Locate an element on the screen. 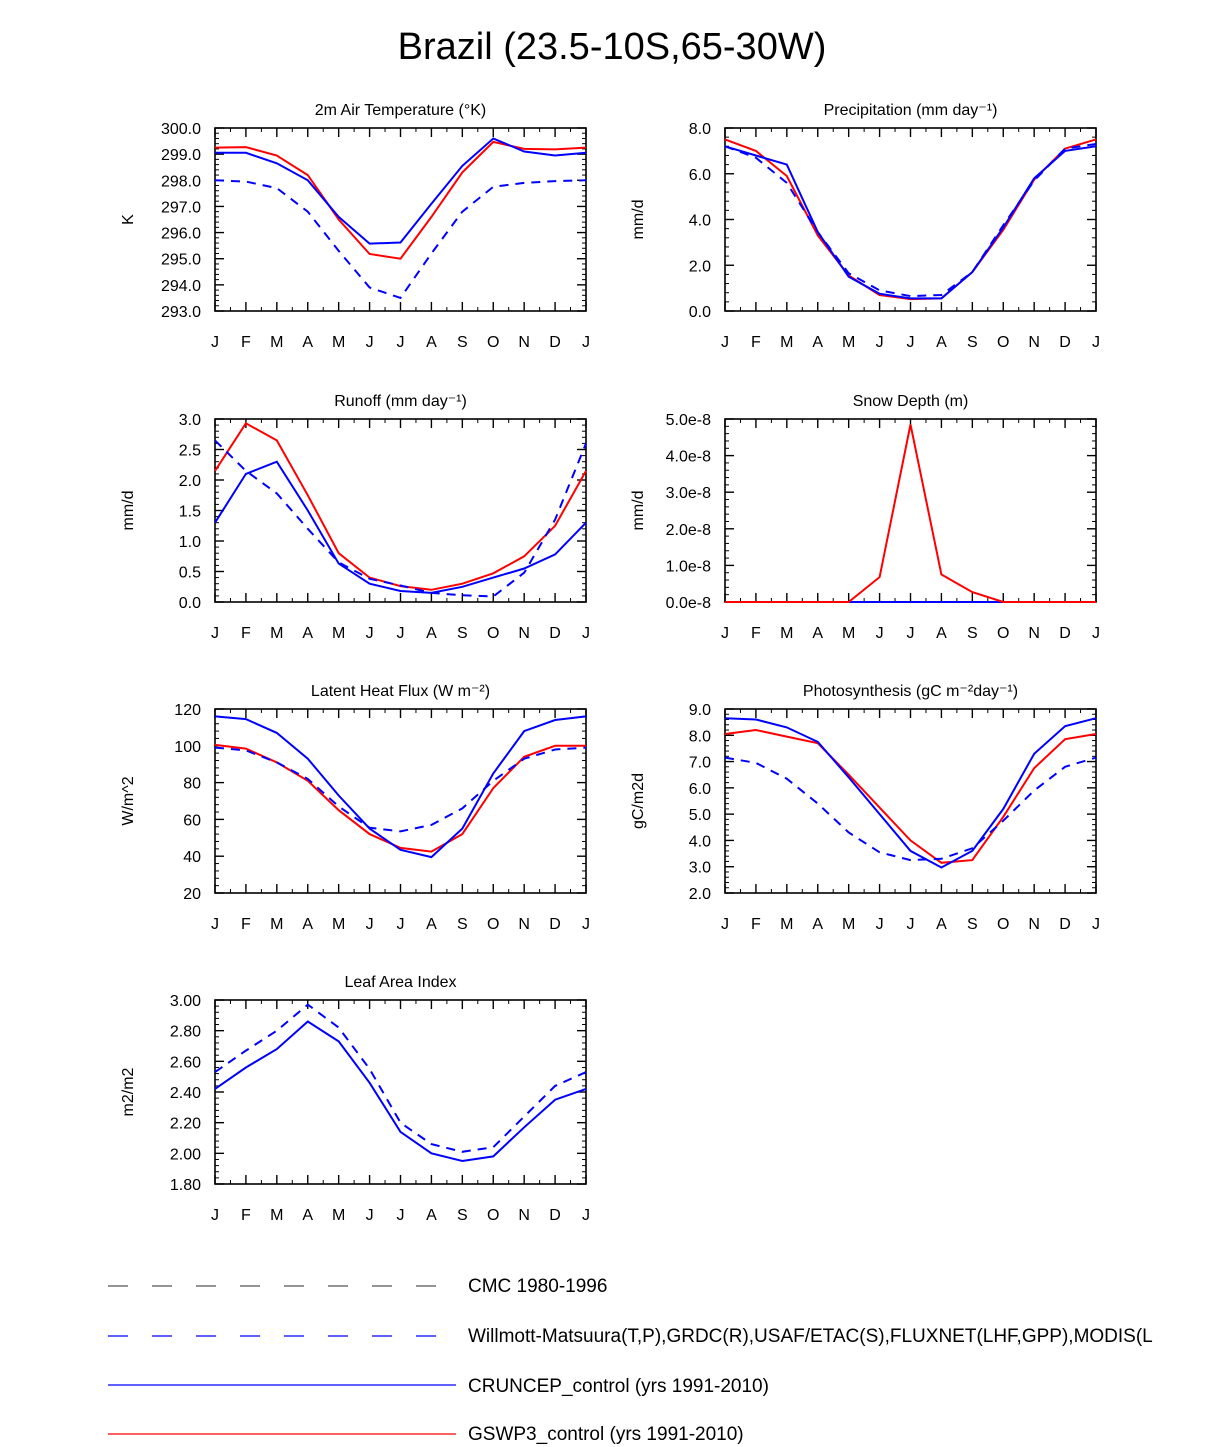 The width and height of the screenshot is (1224, 1447). y-tick-label: 5.0 is located at coordinates (700, 815).